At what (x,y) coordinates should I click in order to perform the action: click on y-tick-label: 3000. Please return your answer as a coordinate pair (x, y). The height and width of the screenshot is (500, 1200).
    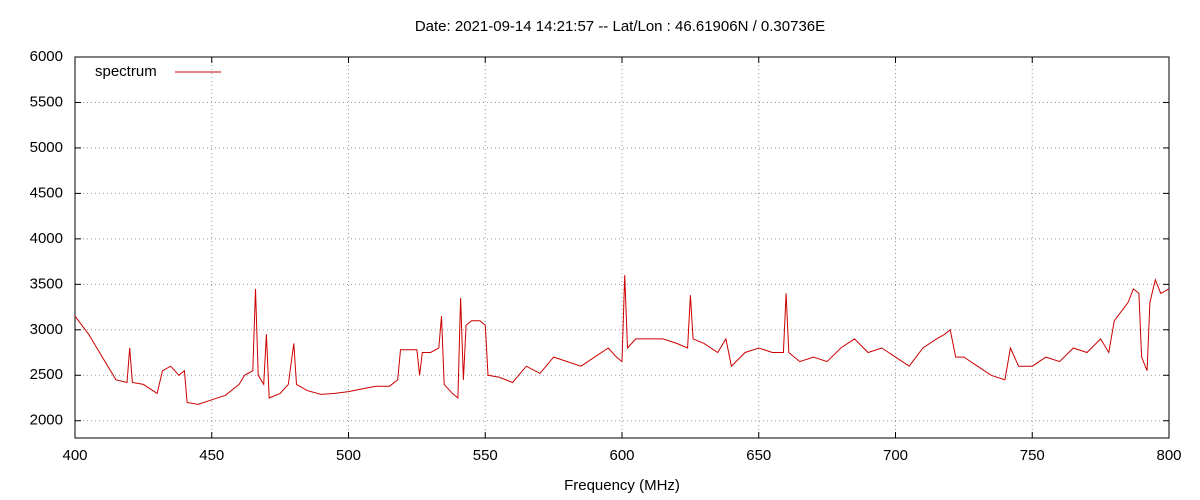
    Looking at the image, I should click on (46, 329).